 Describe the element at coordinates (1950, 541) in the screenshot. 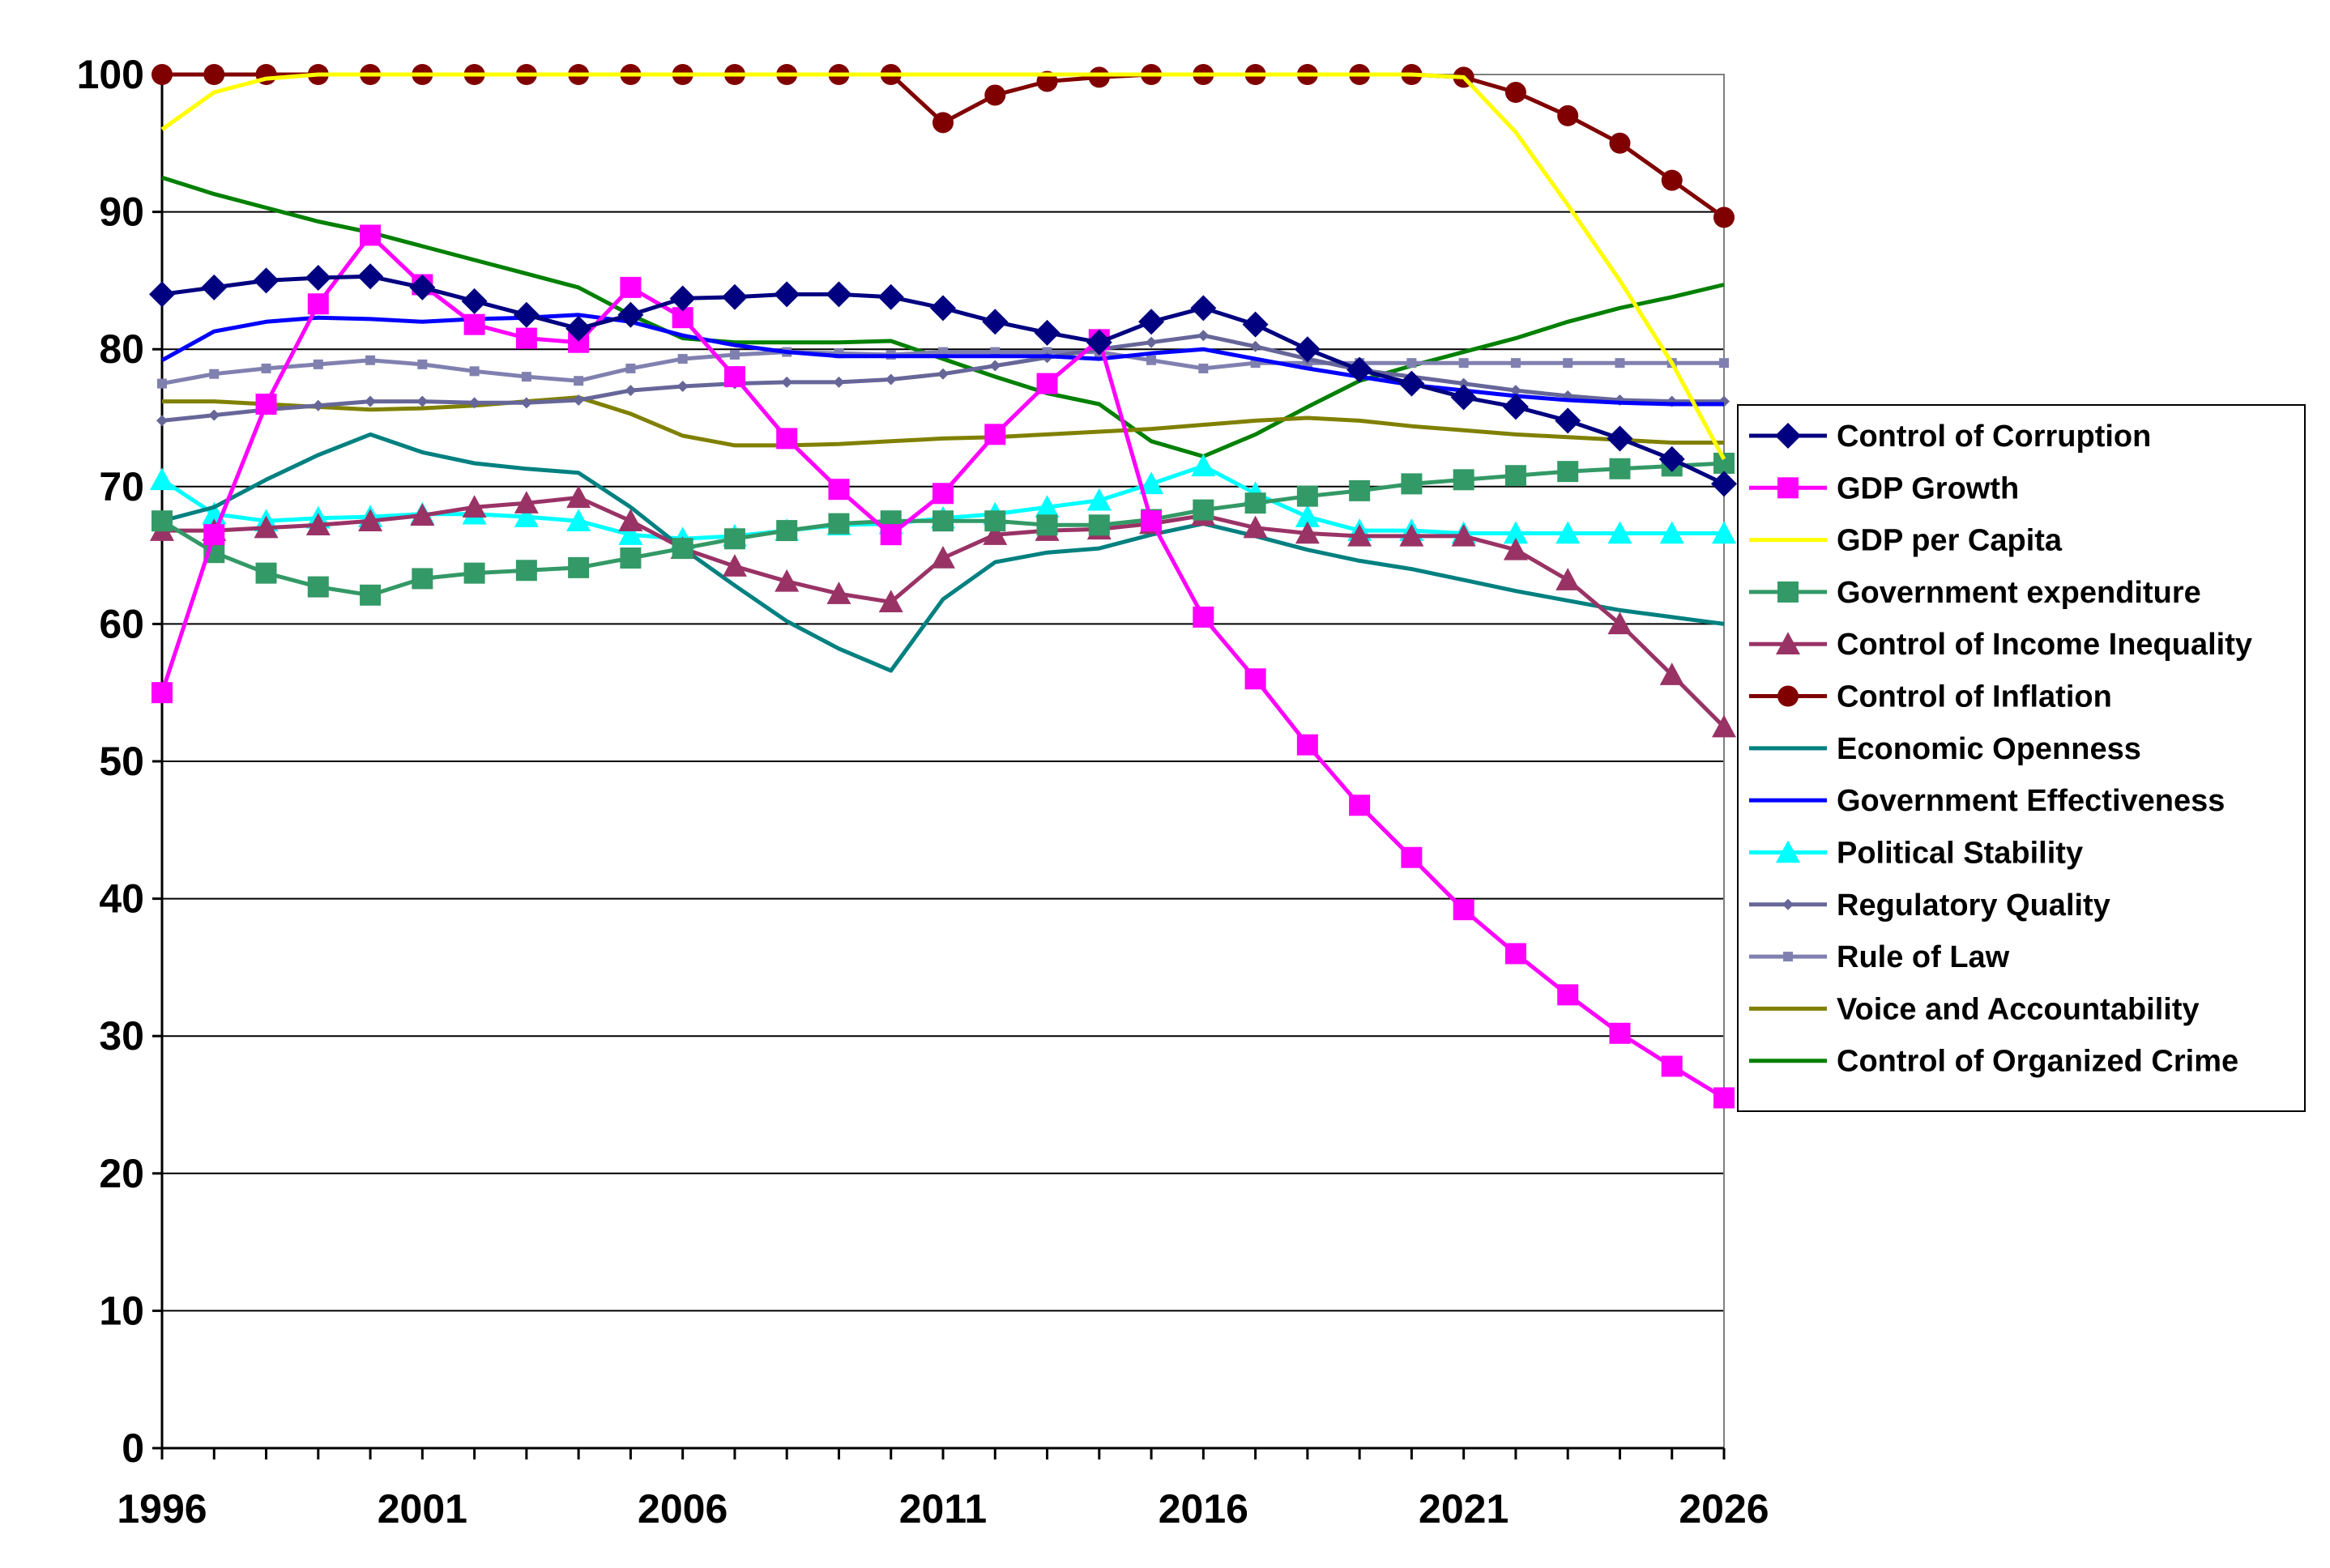

I see `legend-label: GDP per Capita` at that location.